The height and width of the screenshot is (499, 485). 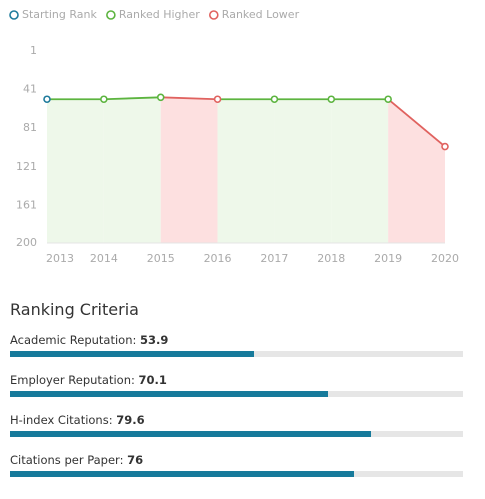 I want to click on legend-label: Ranked Higher, so click(x=159, y=14).